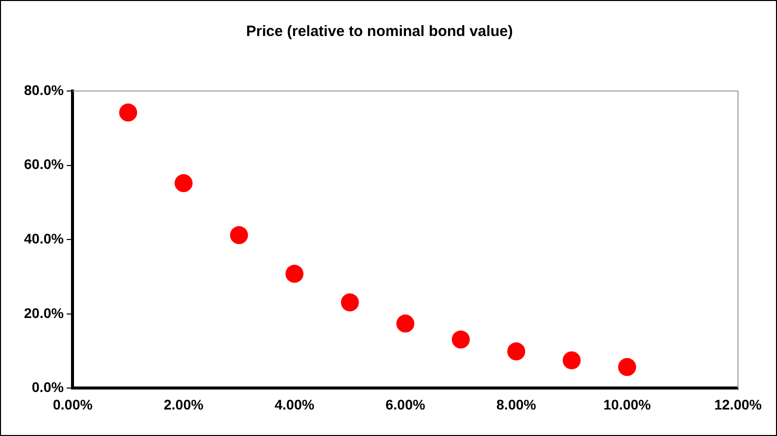 Image resolution: width=777 pixels, height=436 pixels. What do you see at coordinates (405, 404) in the screenshot?
I see `x-tick-label: 6.00%` at bounding box center [405, 404].